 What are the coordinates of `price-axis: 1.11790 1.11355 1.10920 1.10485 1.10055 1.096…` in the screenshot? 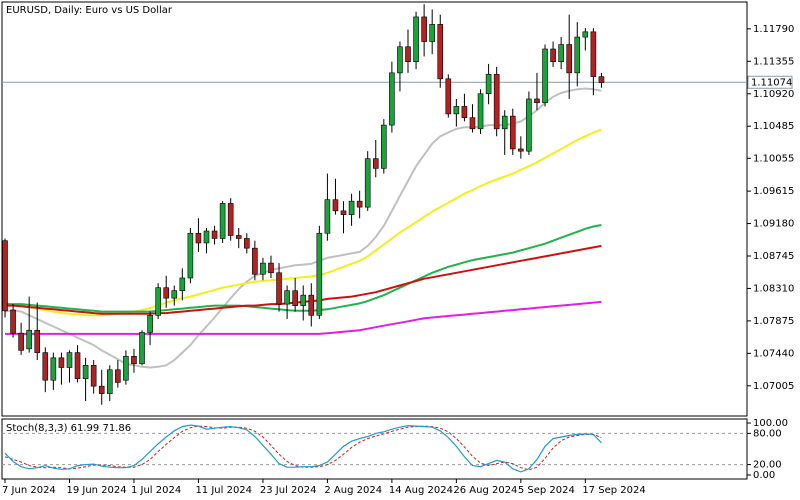 It's located at (770, 208).